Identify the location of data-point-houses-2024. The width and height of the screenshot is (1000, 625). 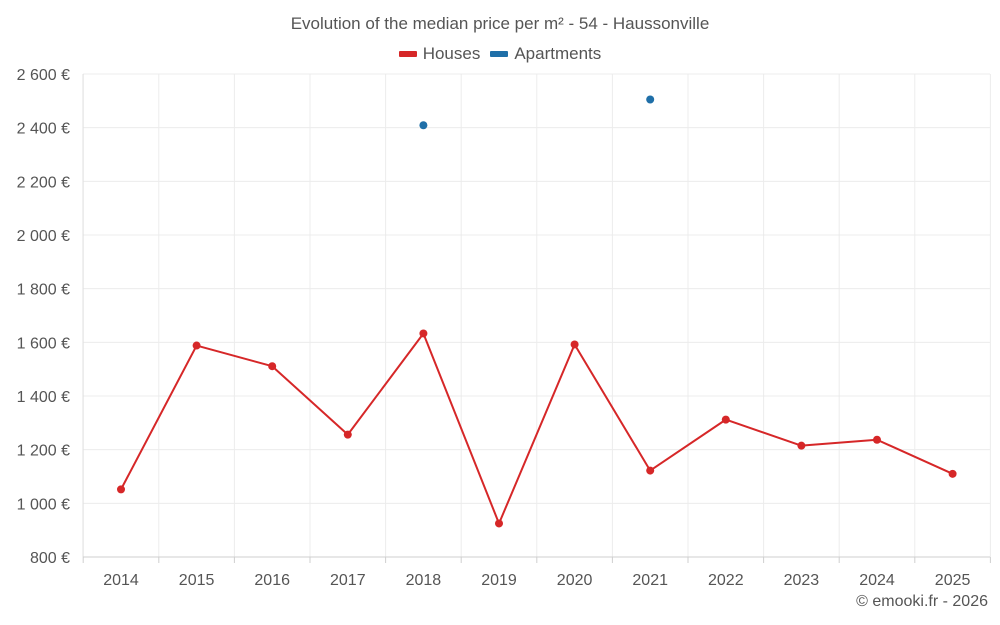
(877, 439).